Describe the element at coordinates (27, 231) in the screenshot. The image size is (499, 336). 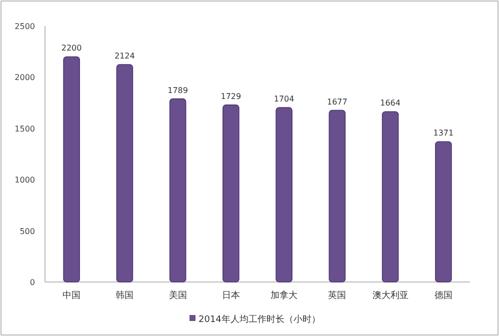
I see `y-tick-label: 500` at that location.